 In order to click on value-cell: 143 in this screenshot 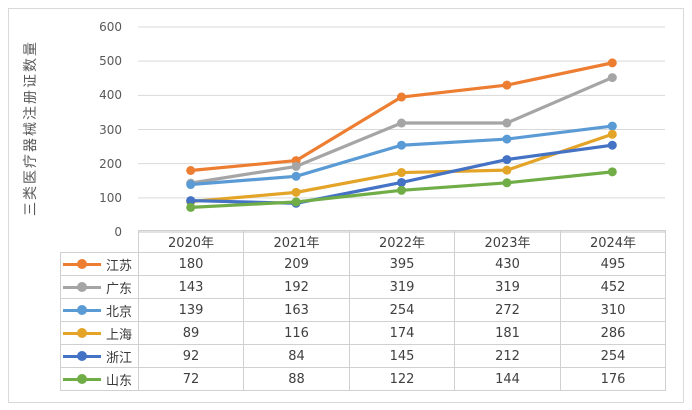, I will do `click(191, 287)`.